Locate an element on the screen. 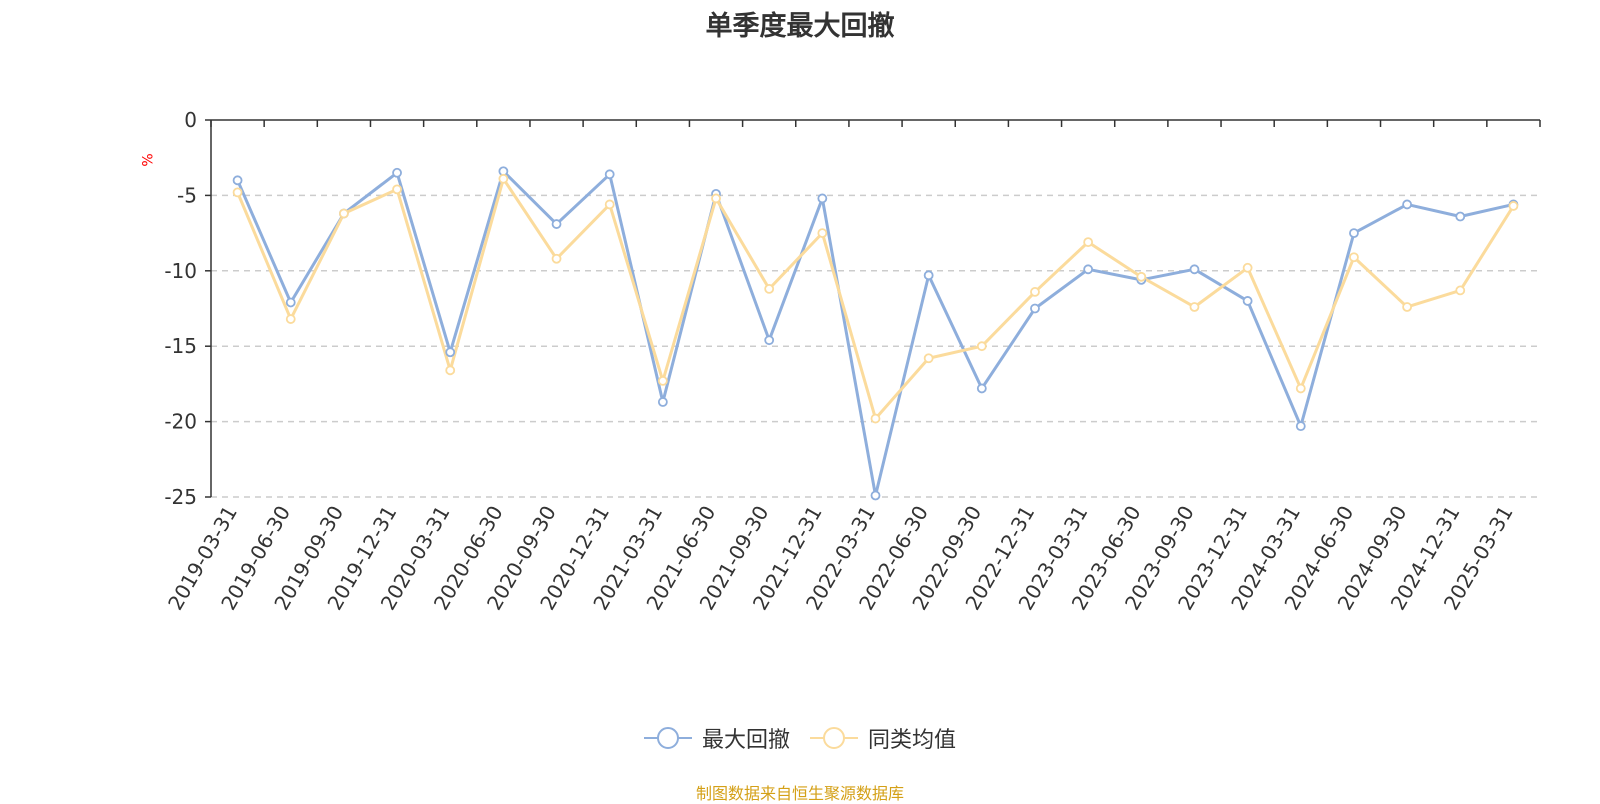 Image resolution: width=1600 pixels, height=804 pixels. y-tick-label: -25 is located at coordinates (180, 497).